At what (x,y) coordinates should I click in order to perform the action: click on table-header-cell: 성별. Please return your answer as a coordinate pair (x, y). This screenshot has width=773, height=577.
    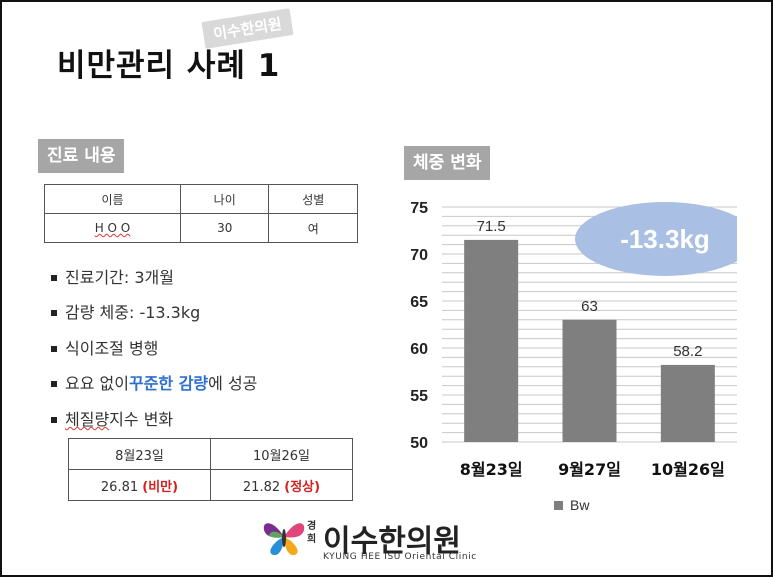
    Looking at the image, I should click on (313, 199).